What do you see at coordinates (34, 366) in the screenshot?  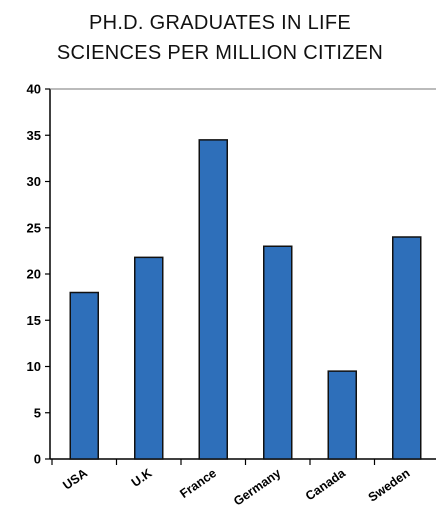 I see `y-tick-label: 10` at bounding box center [34, 366].